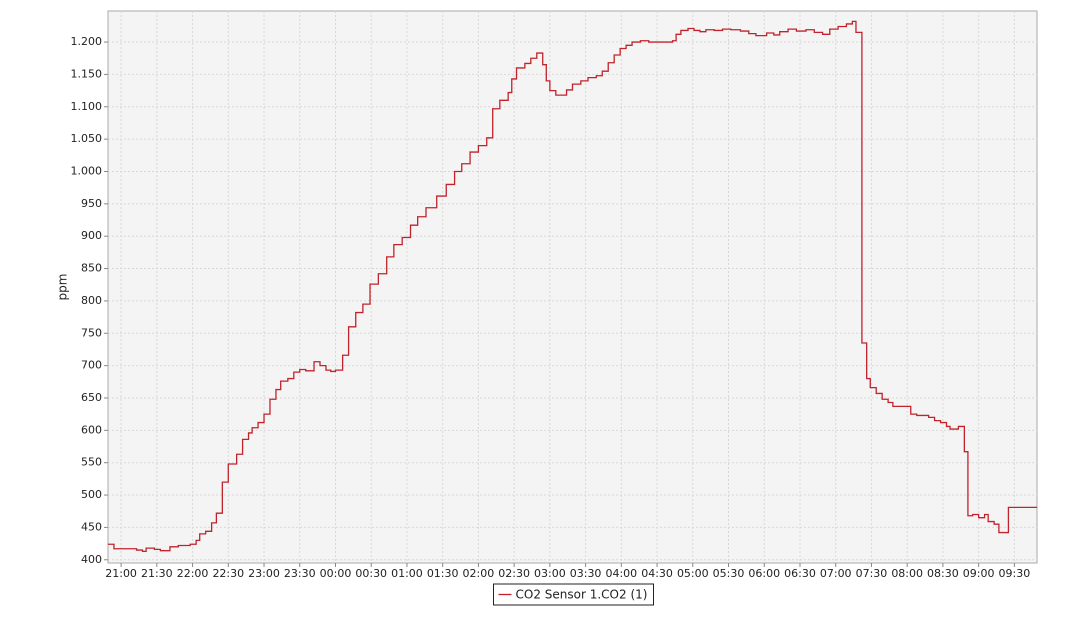 This screenshot has width=1068, height=621. I want to click on x-tick-label: 02:00, so click(479, 573).